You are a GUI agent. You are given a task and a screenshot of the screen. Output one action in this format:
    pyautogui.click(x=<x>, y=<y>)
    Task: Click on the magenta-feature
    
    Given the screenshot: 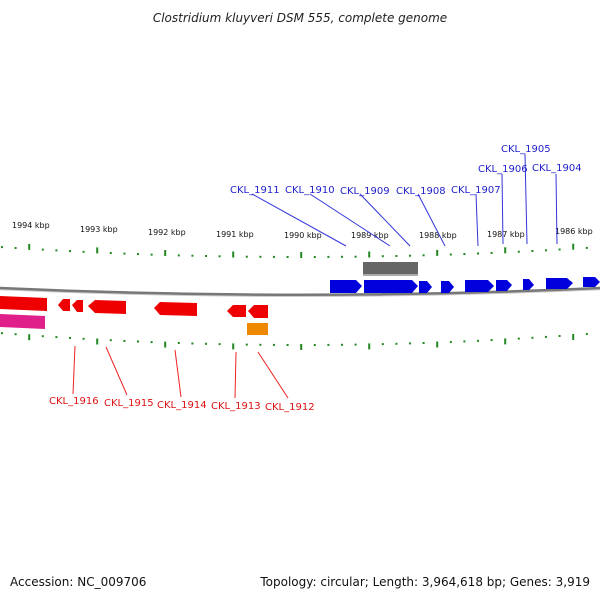 What is the action you would take?
    pyautogui.click(x=22, y=321)
    